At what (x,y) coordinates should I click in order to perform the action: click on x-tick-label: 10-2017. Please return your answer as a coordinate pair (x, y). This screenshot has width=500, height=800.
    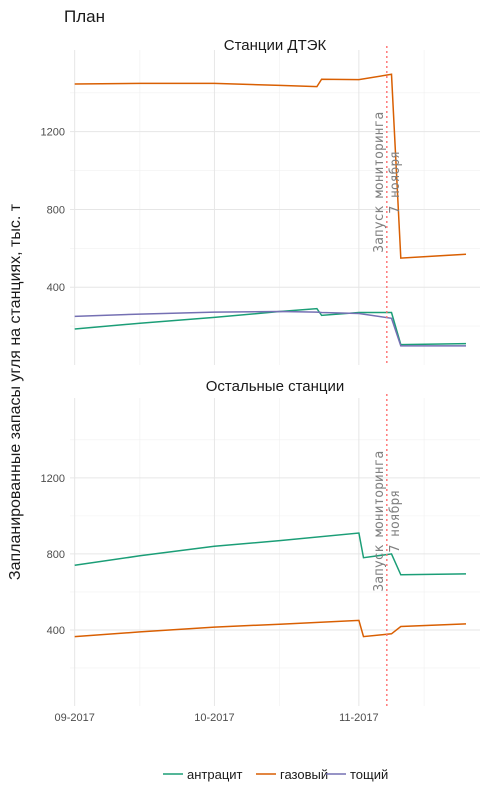
    Looking at the image, I should click on (214, 718).